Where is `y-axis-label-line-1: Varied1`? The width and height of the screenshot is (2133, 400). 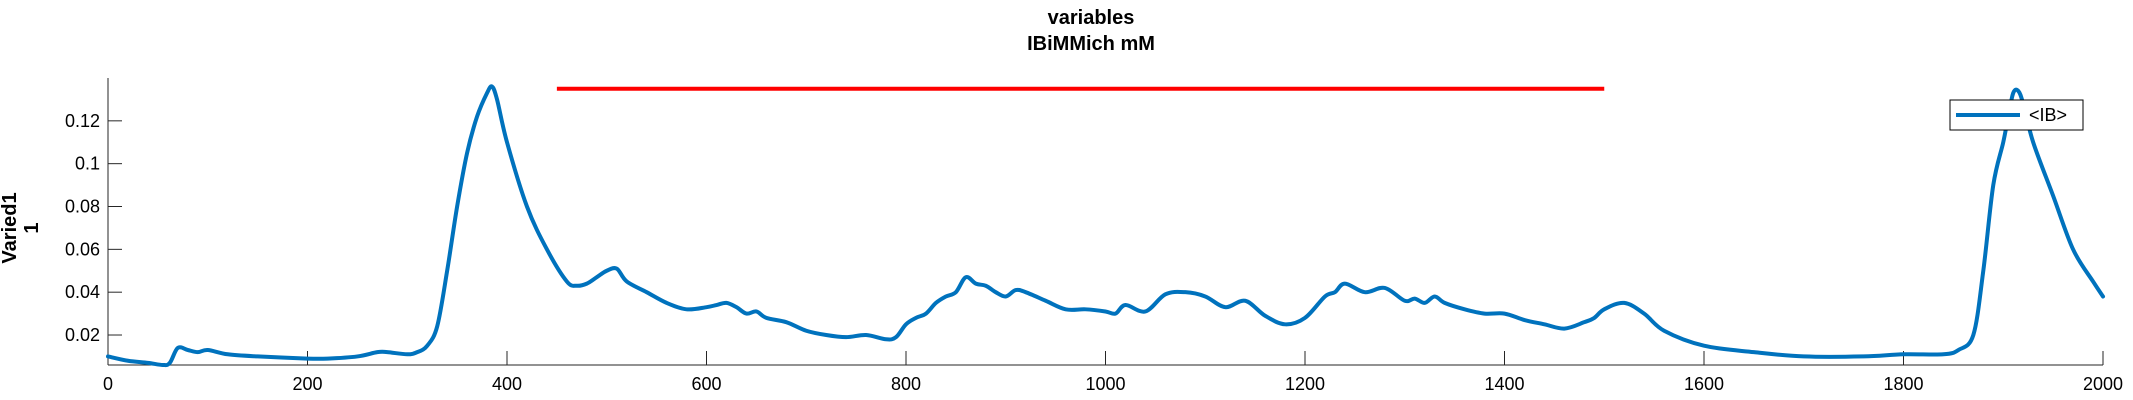
y-axis-label-line-1: Varied1 is located at coordinates (10, 227).